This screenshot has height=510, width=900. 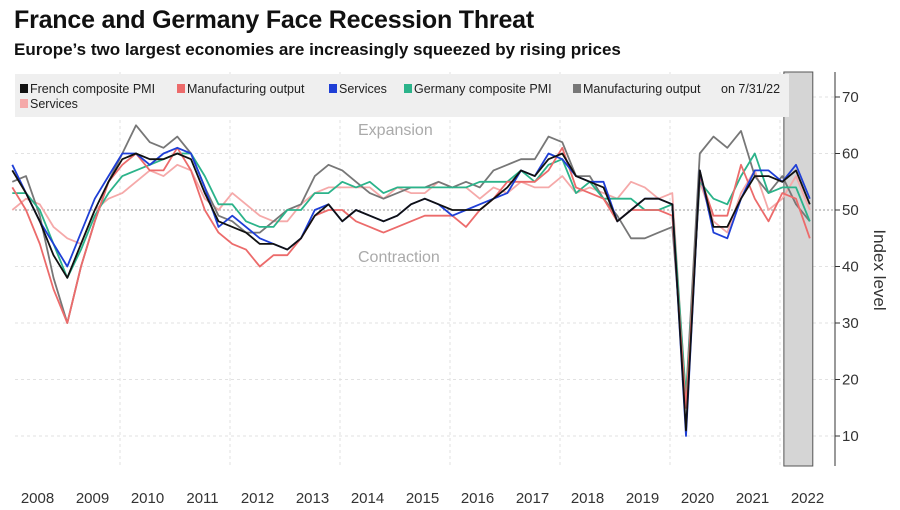 I want to click on y-tick-label: 10, so click(x=850, y=436).